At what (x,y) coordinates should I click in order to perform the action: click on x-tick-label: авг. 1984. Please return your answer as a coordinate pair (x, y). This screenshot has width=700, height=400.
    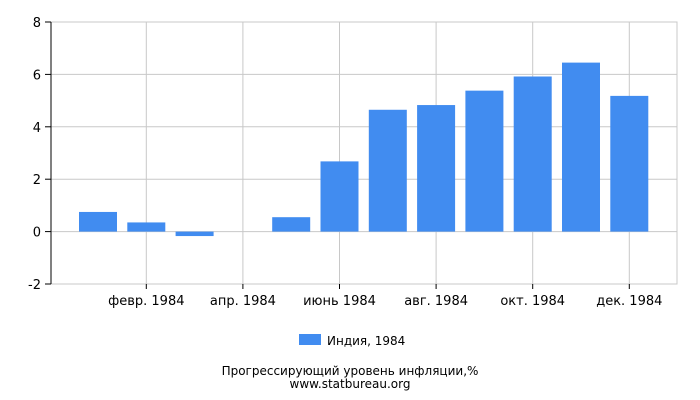
    Looking at the image, I should click on (436, 301).